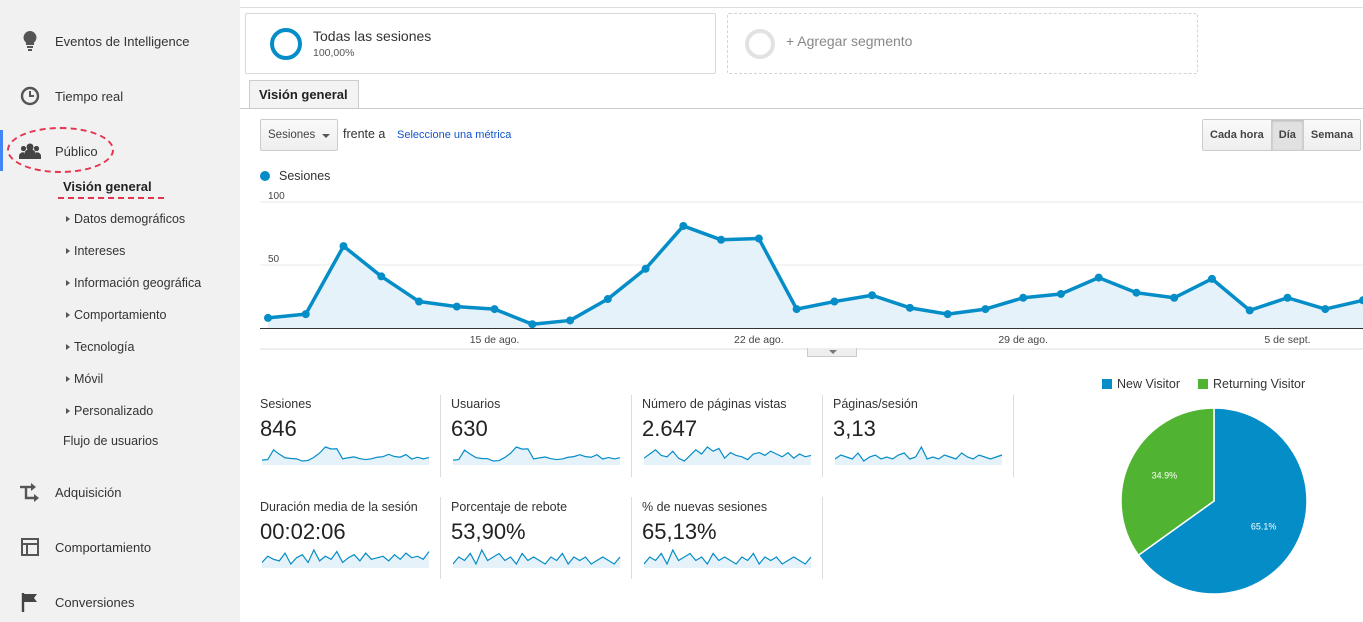 The height and width of the screenshot is (622, 1363). Describe the element at coordinates (111, 441) in the screenshot. I see `subnav-users-flow: Flujo de usuarios` at that location.